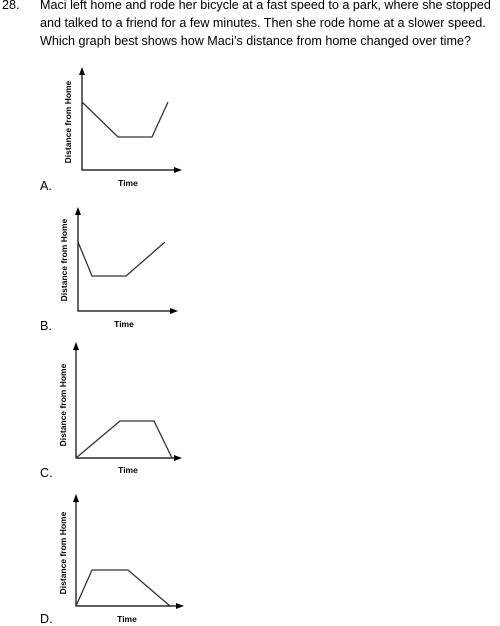  I want to click on option-letter: A., so click(46, 186).